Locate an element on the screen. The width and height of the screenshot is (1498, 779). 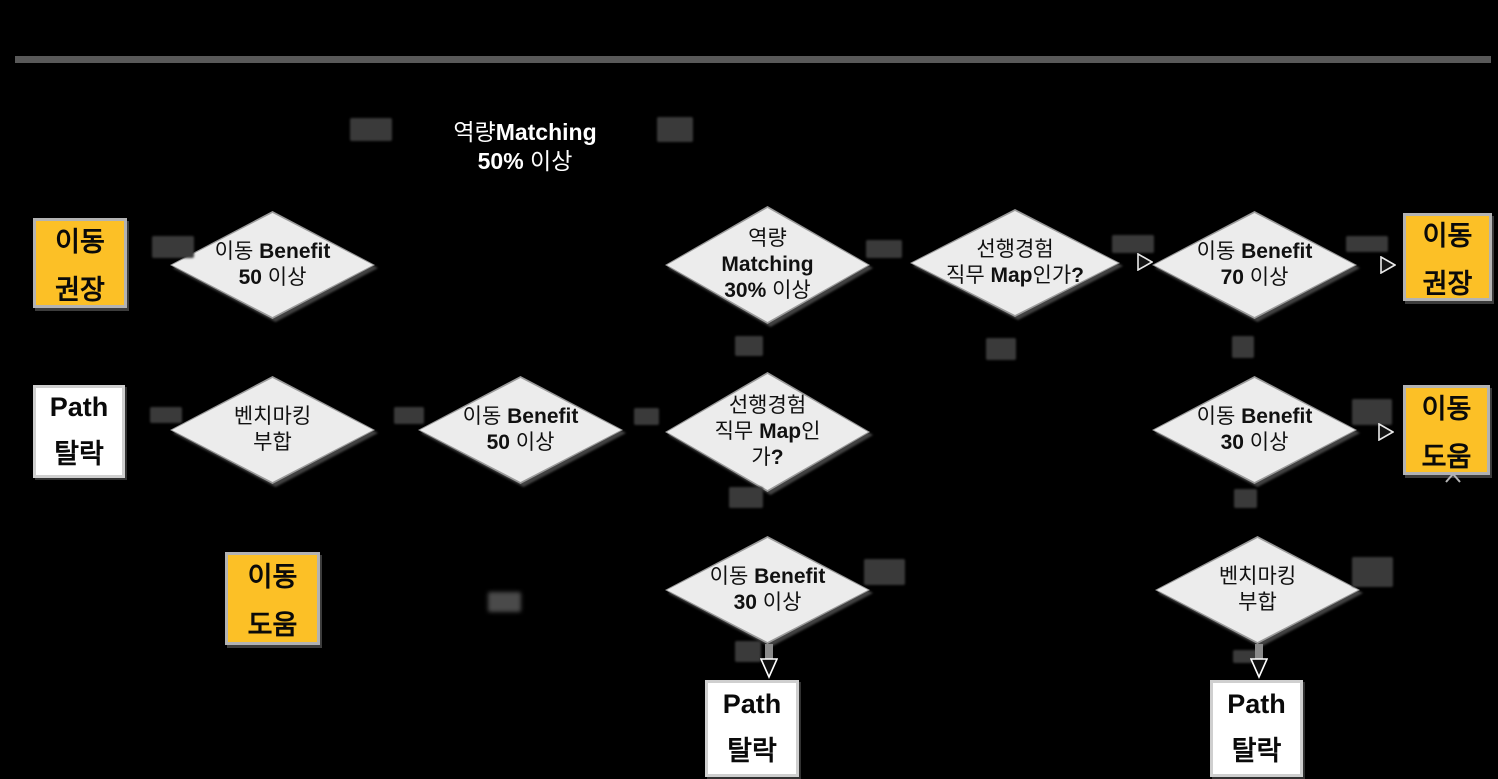
label-line-1: 역량Matching is located at coordinates (525, 132).